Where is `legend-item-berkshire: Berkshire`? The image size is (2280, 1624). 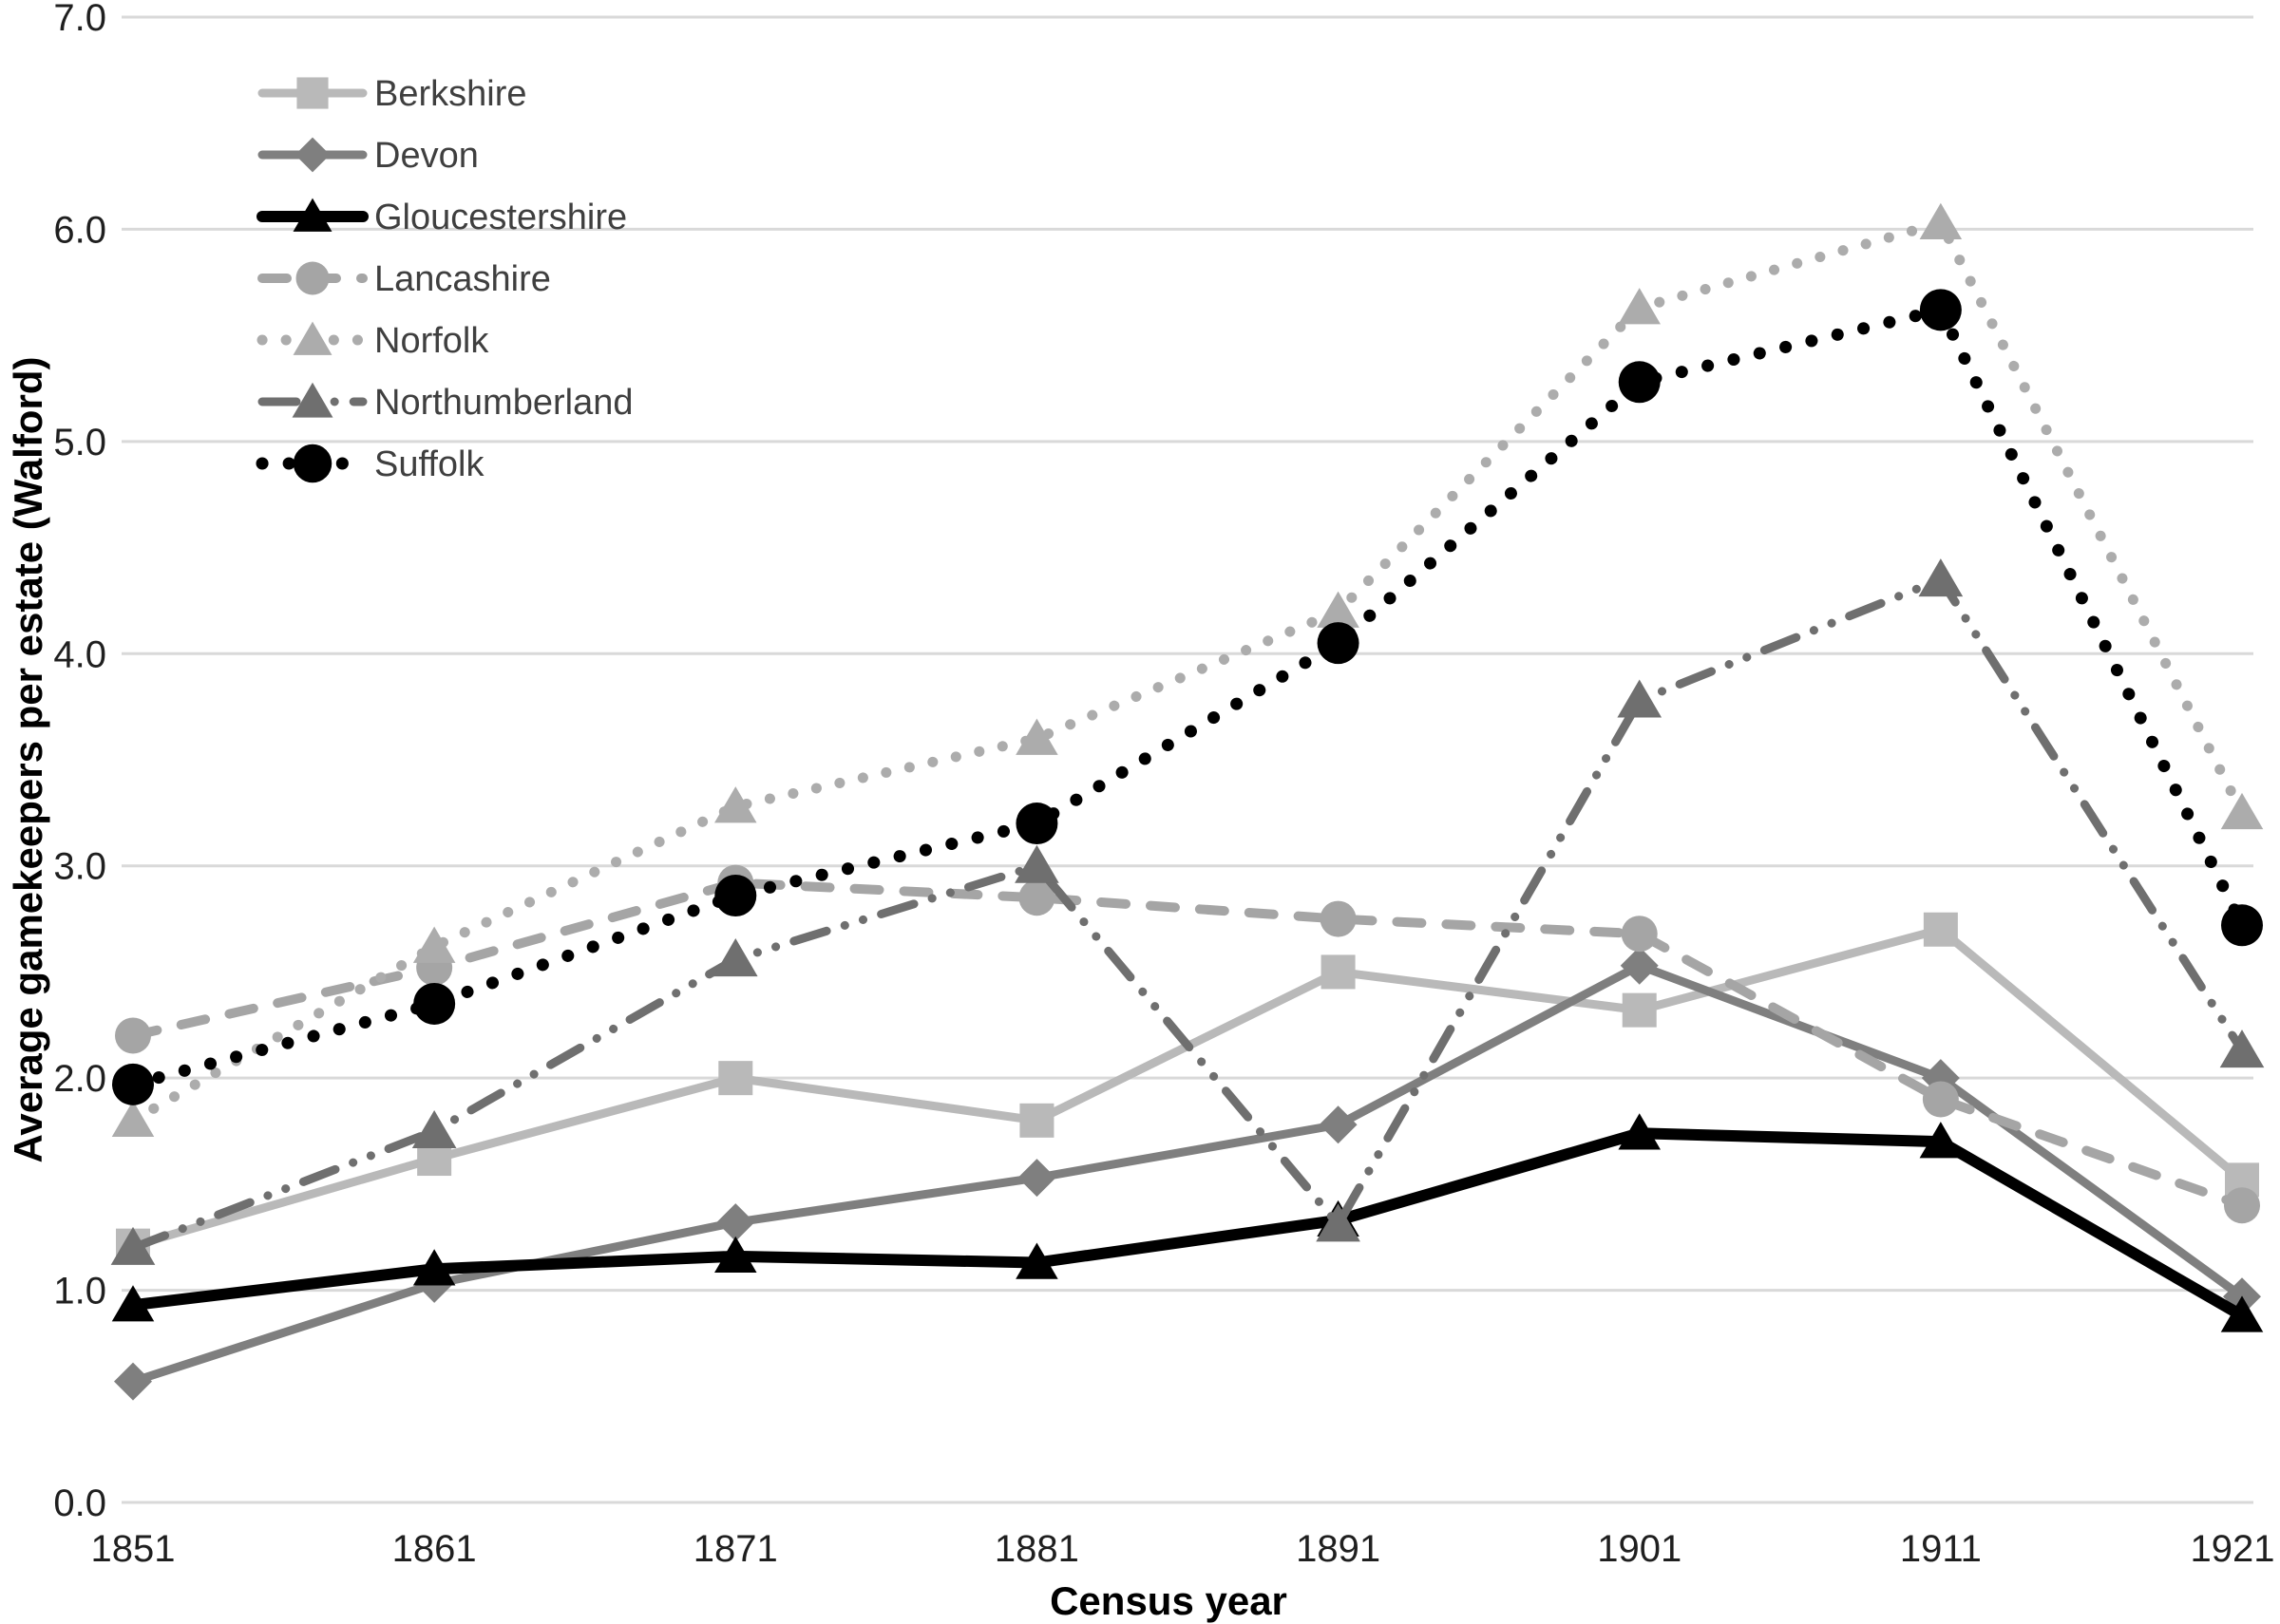 legend-item-berkshire: Berkshire is located at coordinates (392, 94).